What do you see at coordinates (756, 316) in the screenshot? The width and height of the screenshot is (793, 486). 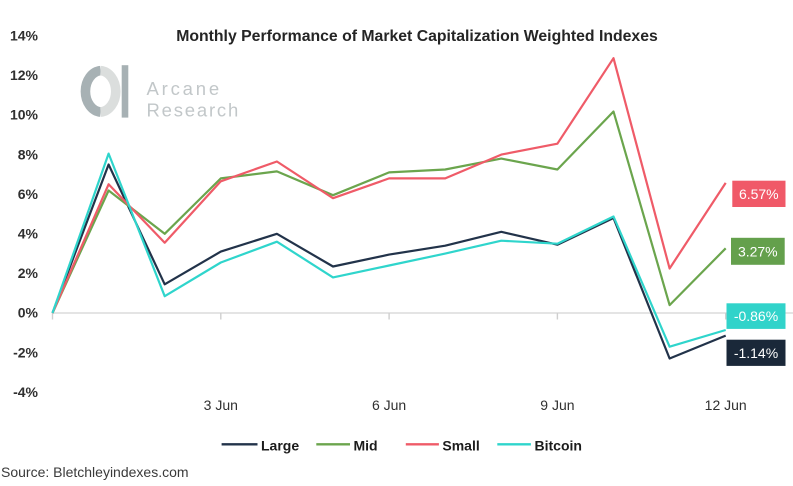 I see `svg-text: -0.86%` at bounding box center [756, 316].